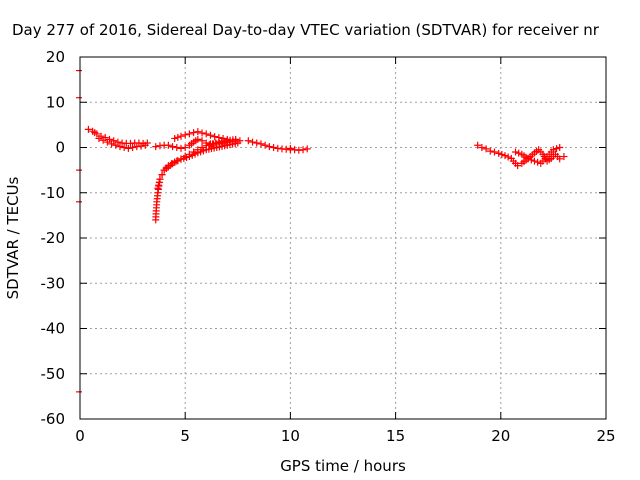  What do you see at coordinates (55, 102) in the screenshot?
I see `y-tick-label: 10` at bounding box center [55, 102].